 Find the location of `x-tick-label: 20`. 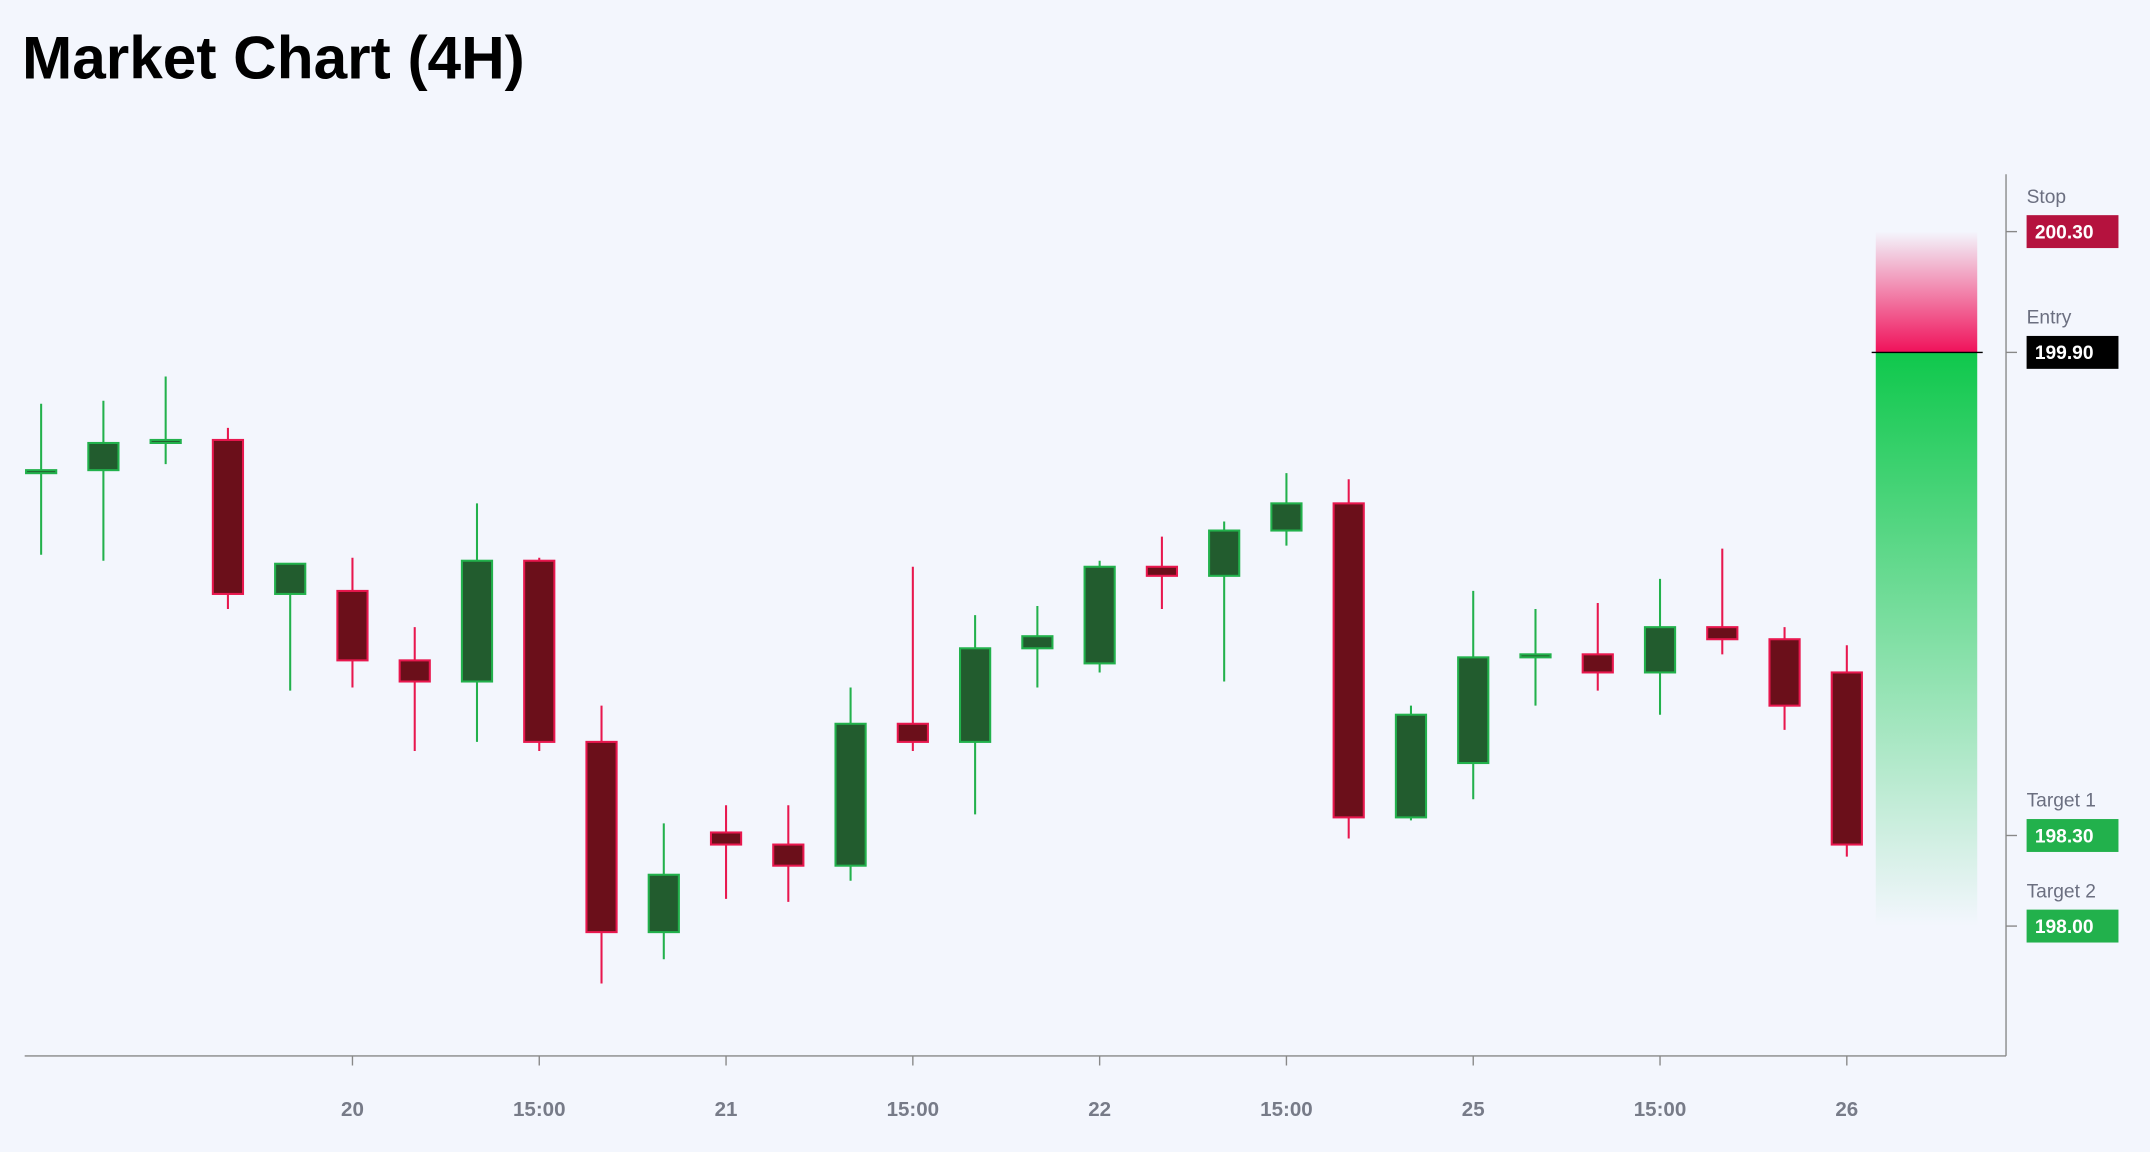

x-tick-label: 20 is located at coordinates (352, 1109).